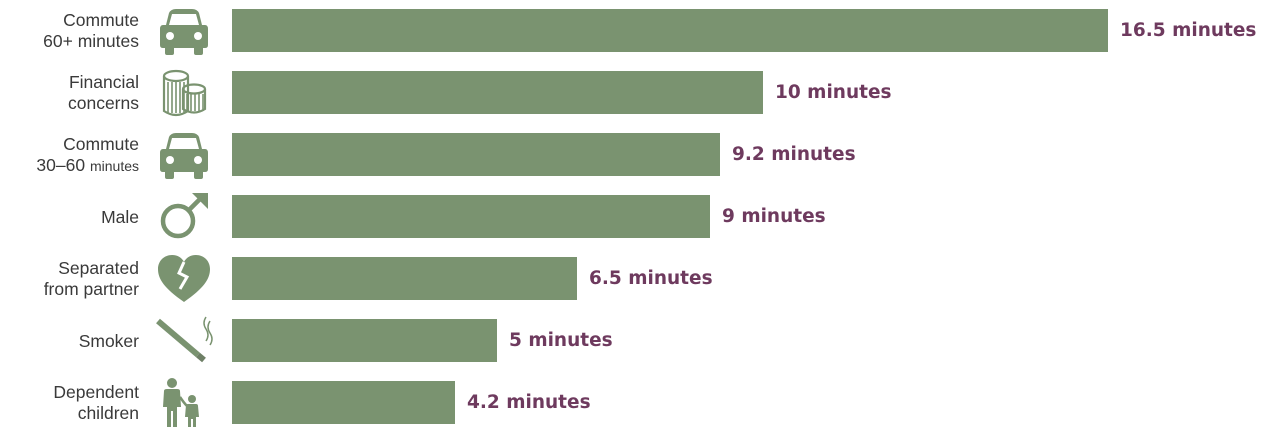 The width and height of the screenshot is (1263, 434). I want to click on cigarette-icon, so click(184, 341).